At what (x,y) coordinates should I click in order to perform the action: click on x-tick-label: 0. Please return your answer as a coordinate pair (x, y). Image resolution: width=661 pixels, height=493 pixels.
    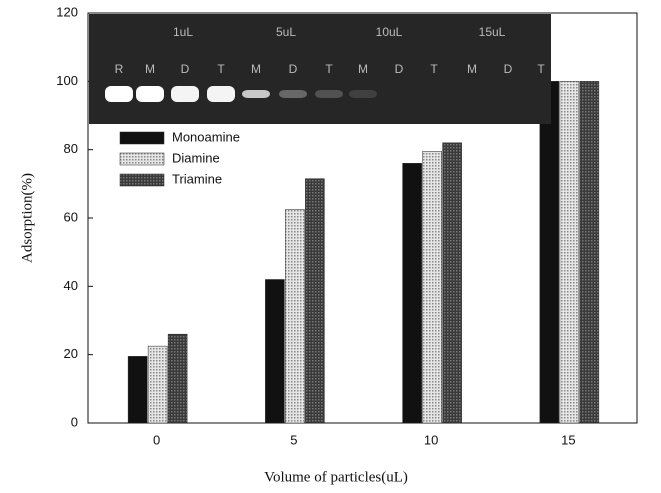
    Looking at the image, I should click on (156, 439).